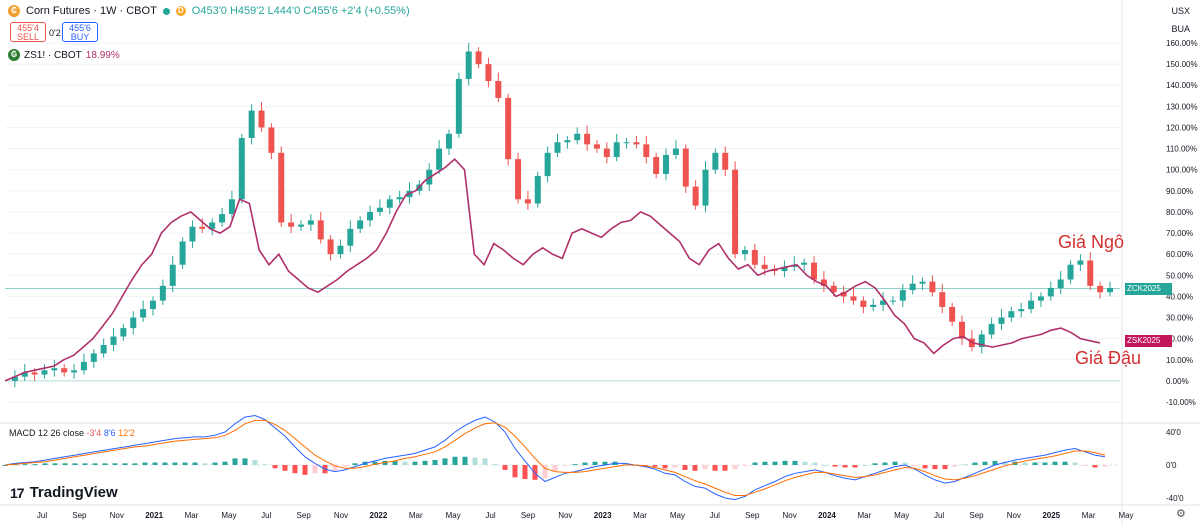  What do you see at coordinates (1180, 29) in the screenshot?
I see `mode-label: BUA` at bounding box center [1180, 29].